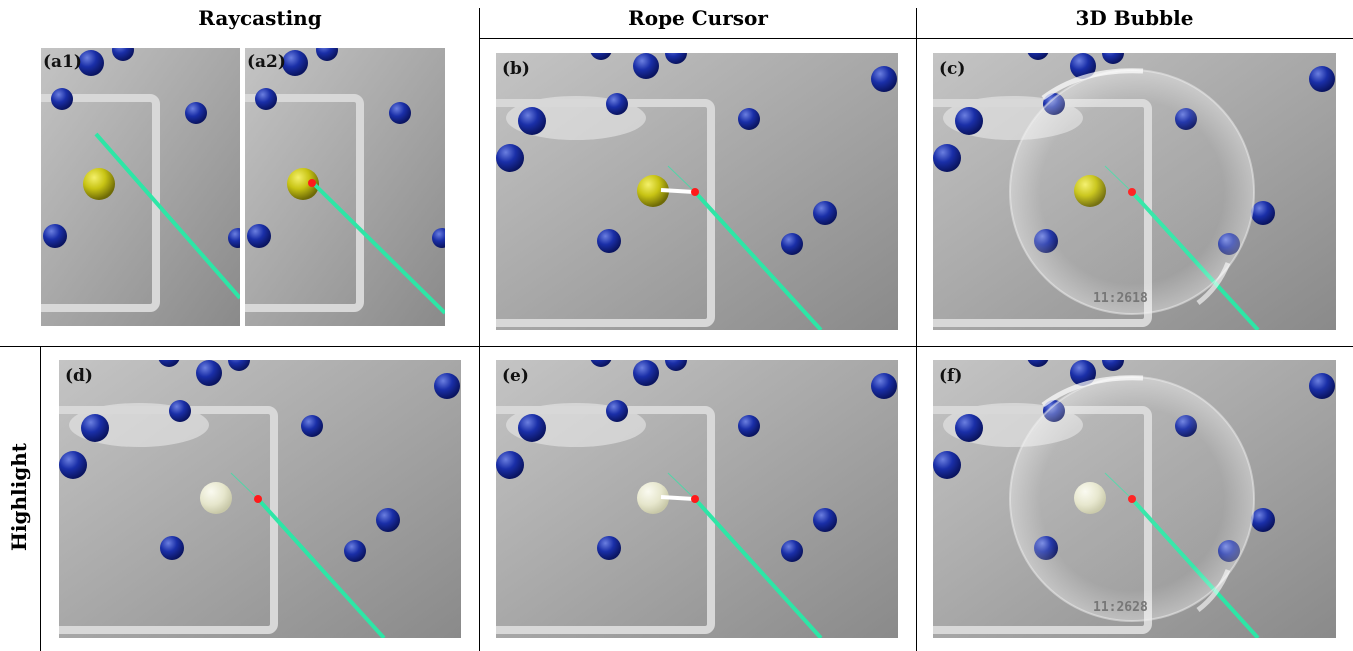 This screenshot has width=1353, height=651. I want to click on divider-rowlabel, so click(40, 499).